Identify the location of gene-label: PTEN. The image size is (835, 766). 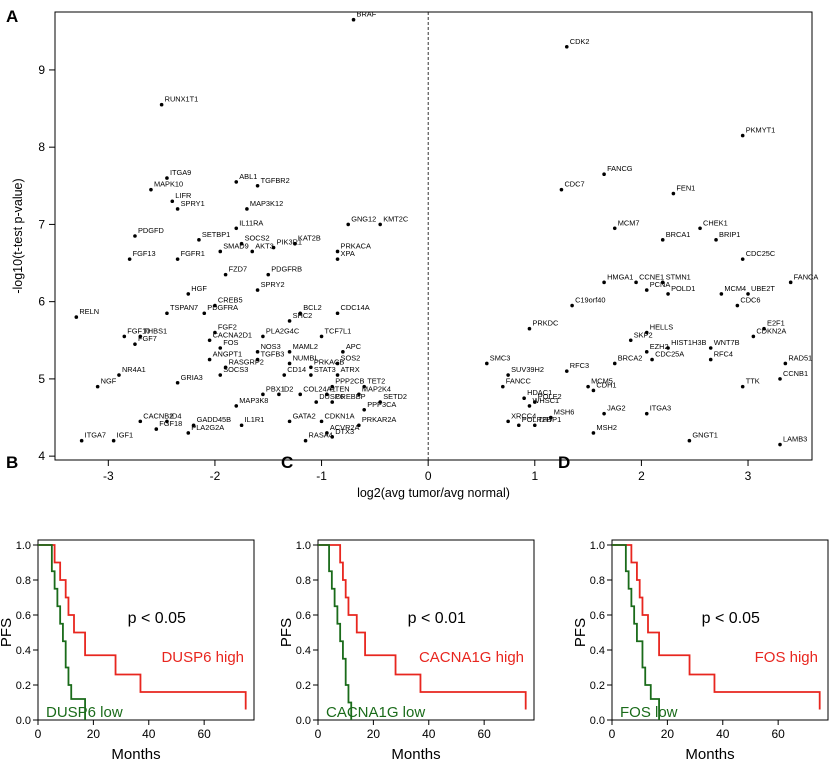
(340, 388).